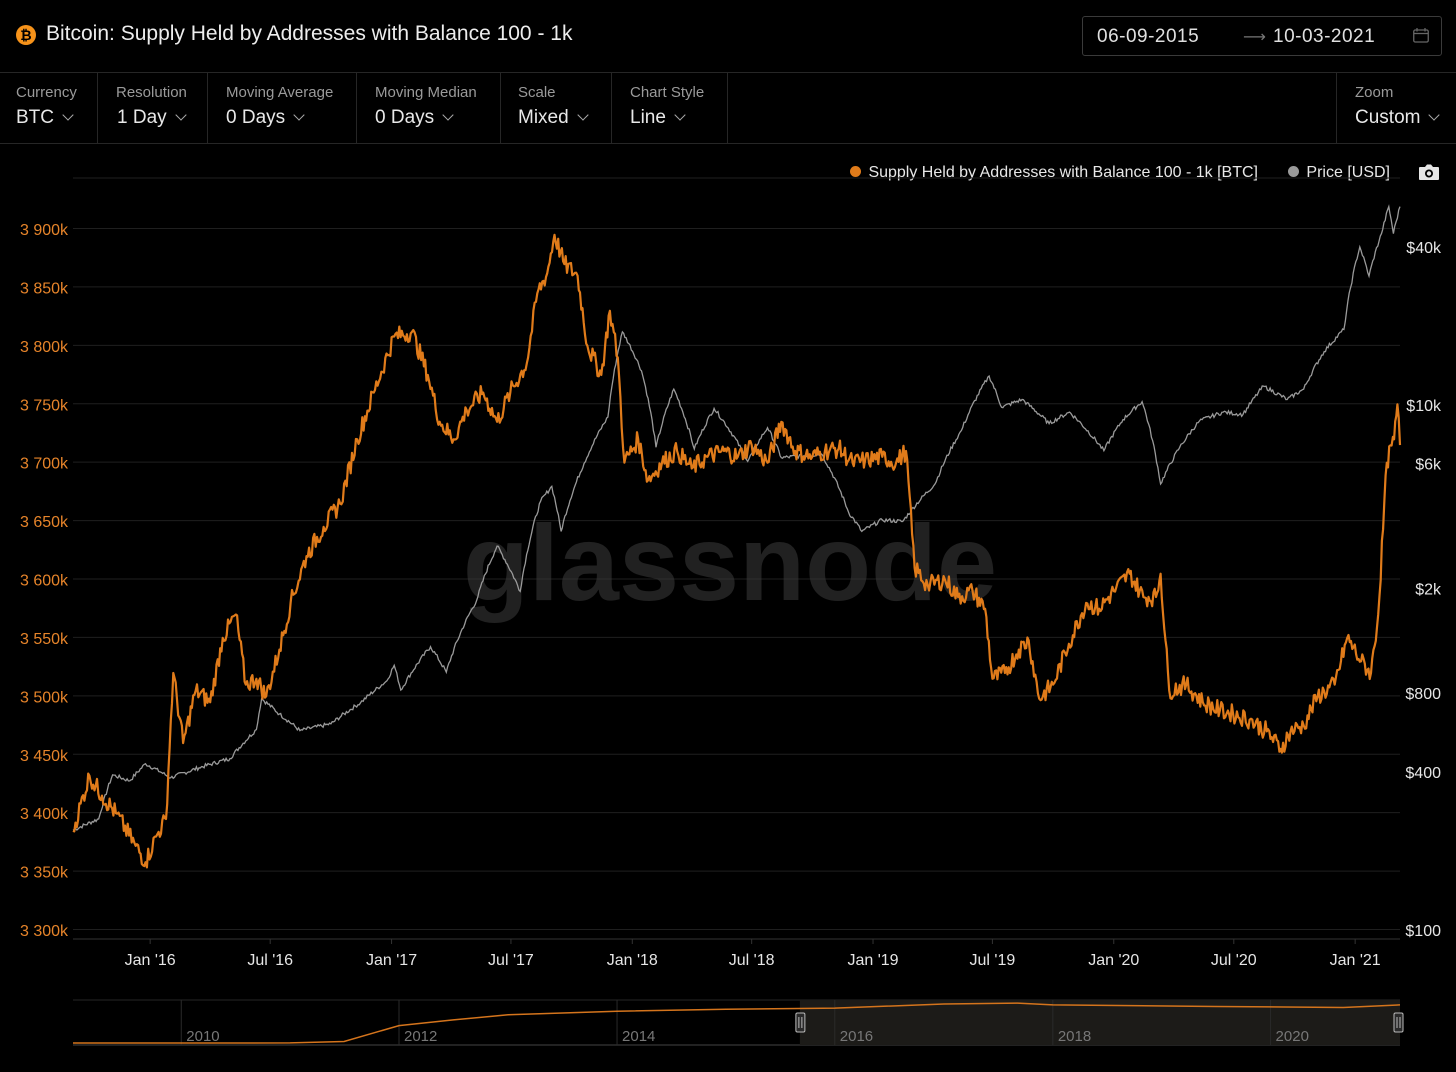  What do you see at coordinates (265, 118) in the screenshot?
I see `moving-average-value: 0 Days` at bounding box center [265, 118].